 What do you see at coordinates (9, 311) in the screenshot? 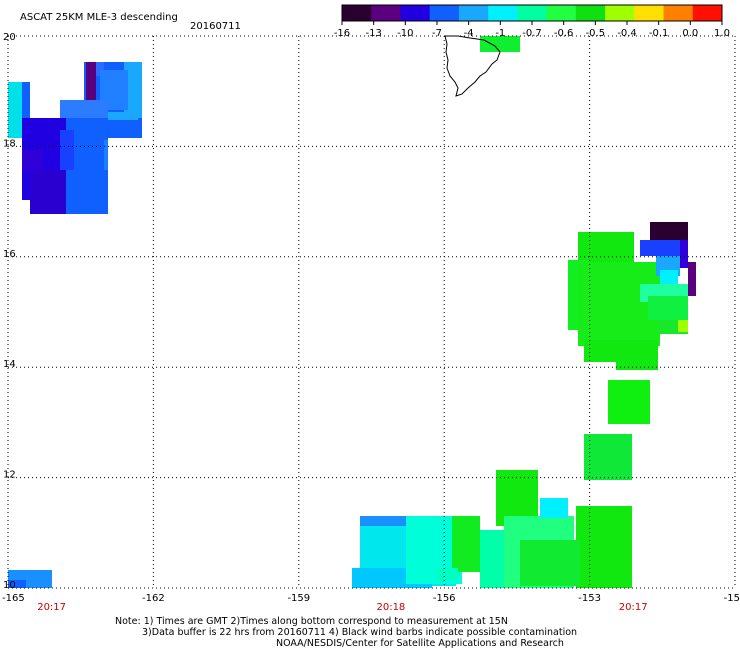
I see `y-axis-tick-labels: 10 12 14 16 18 20` at bounding box center [9, 311].